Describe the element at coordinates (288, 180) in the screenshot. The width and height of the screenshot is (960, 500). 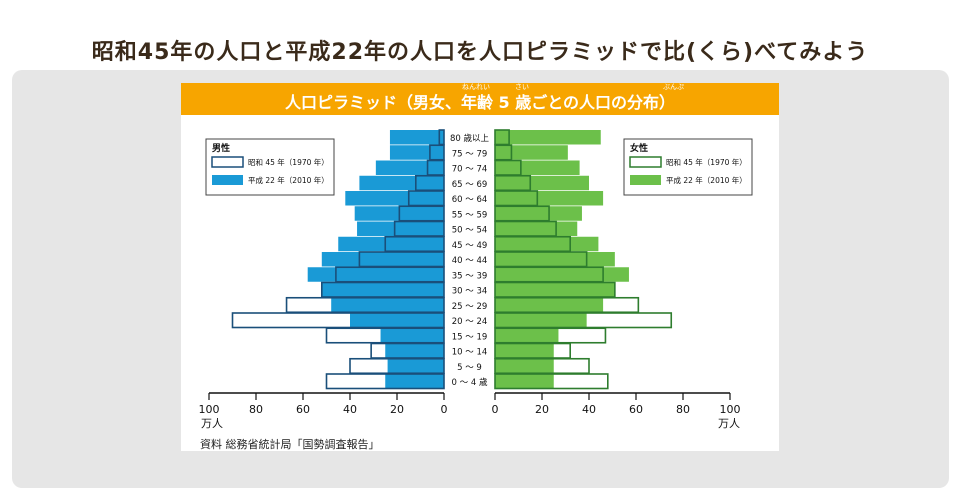
I see `legend-male-filled-label: 平成 22 年（2010 年）` at that location.